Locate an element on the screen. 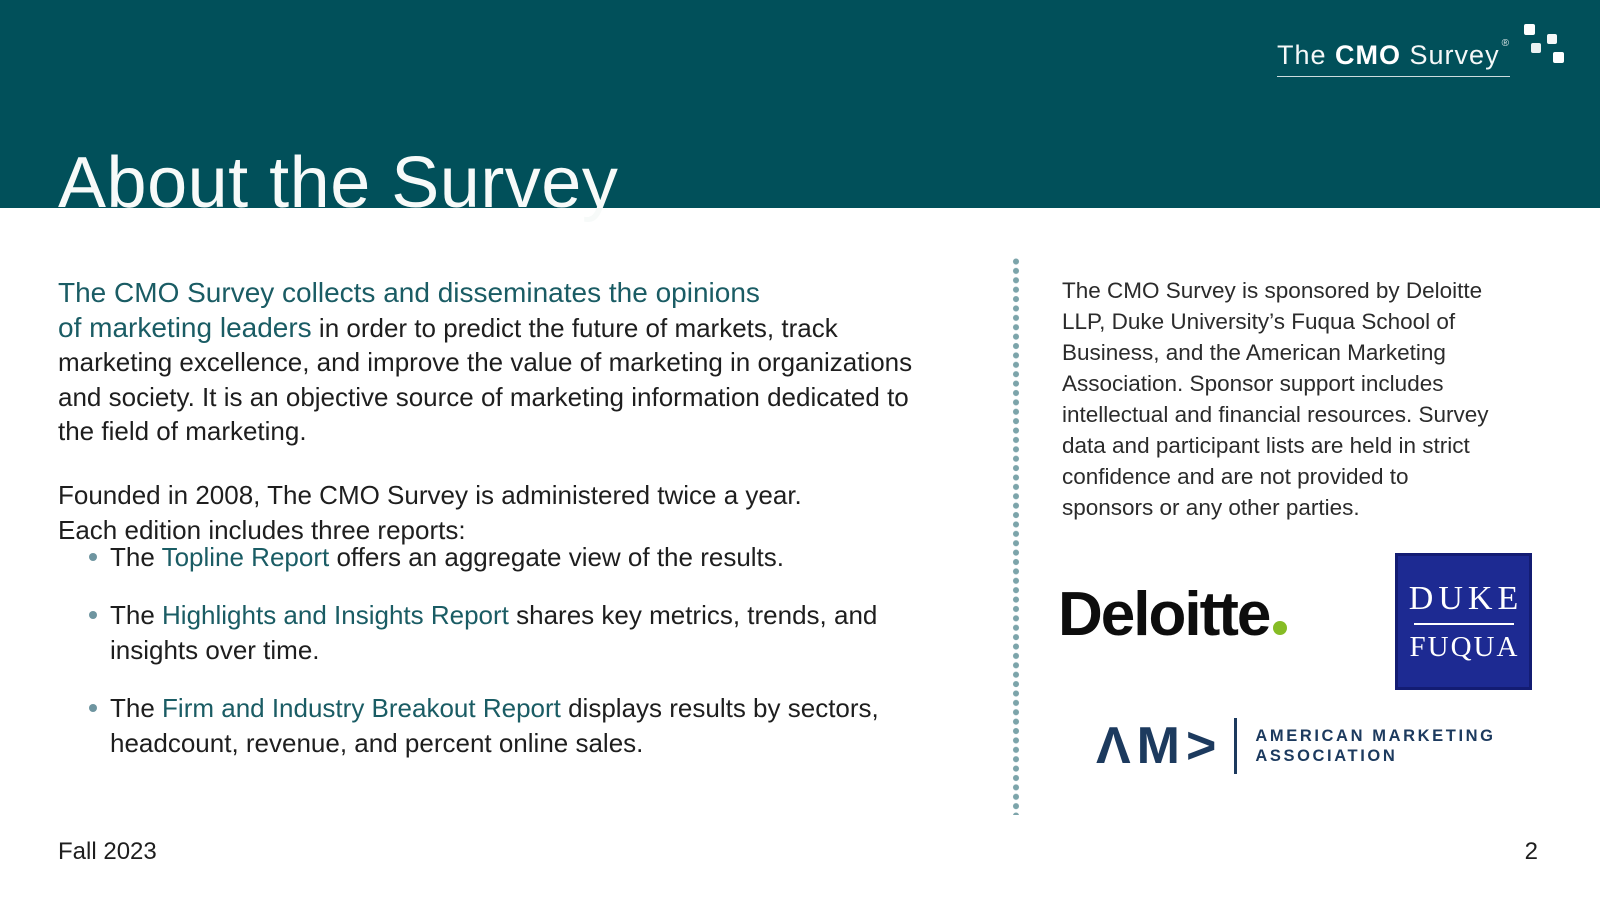 This screenshot has height=900, width=1600. registered-trademark-icon: ® is located at coordinates (1505, 43).